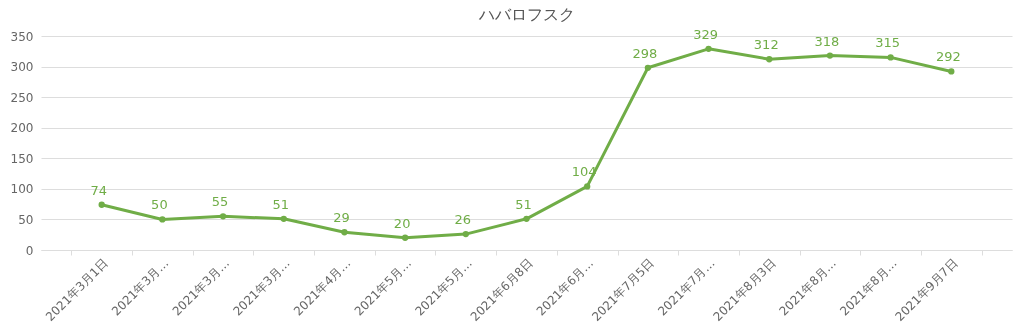  What do you see at coordinates (22, 189) in the screenshot?
I see `y-tick-label: 100` at bounding box center [22, 189].